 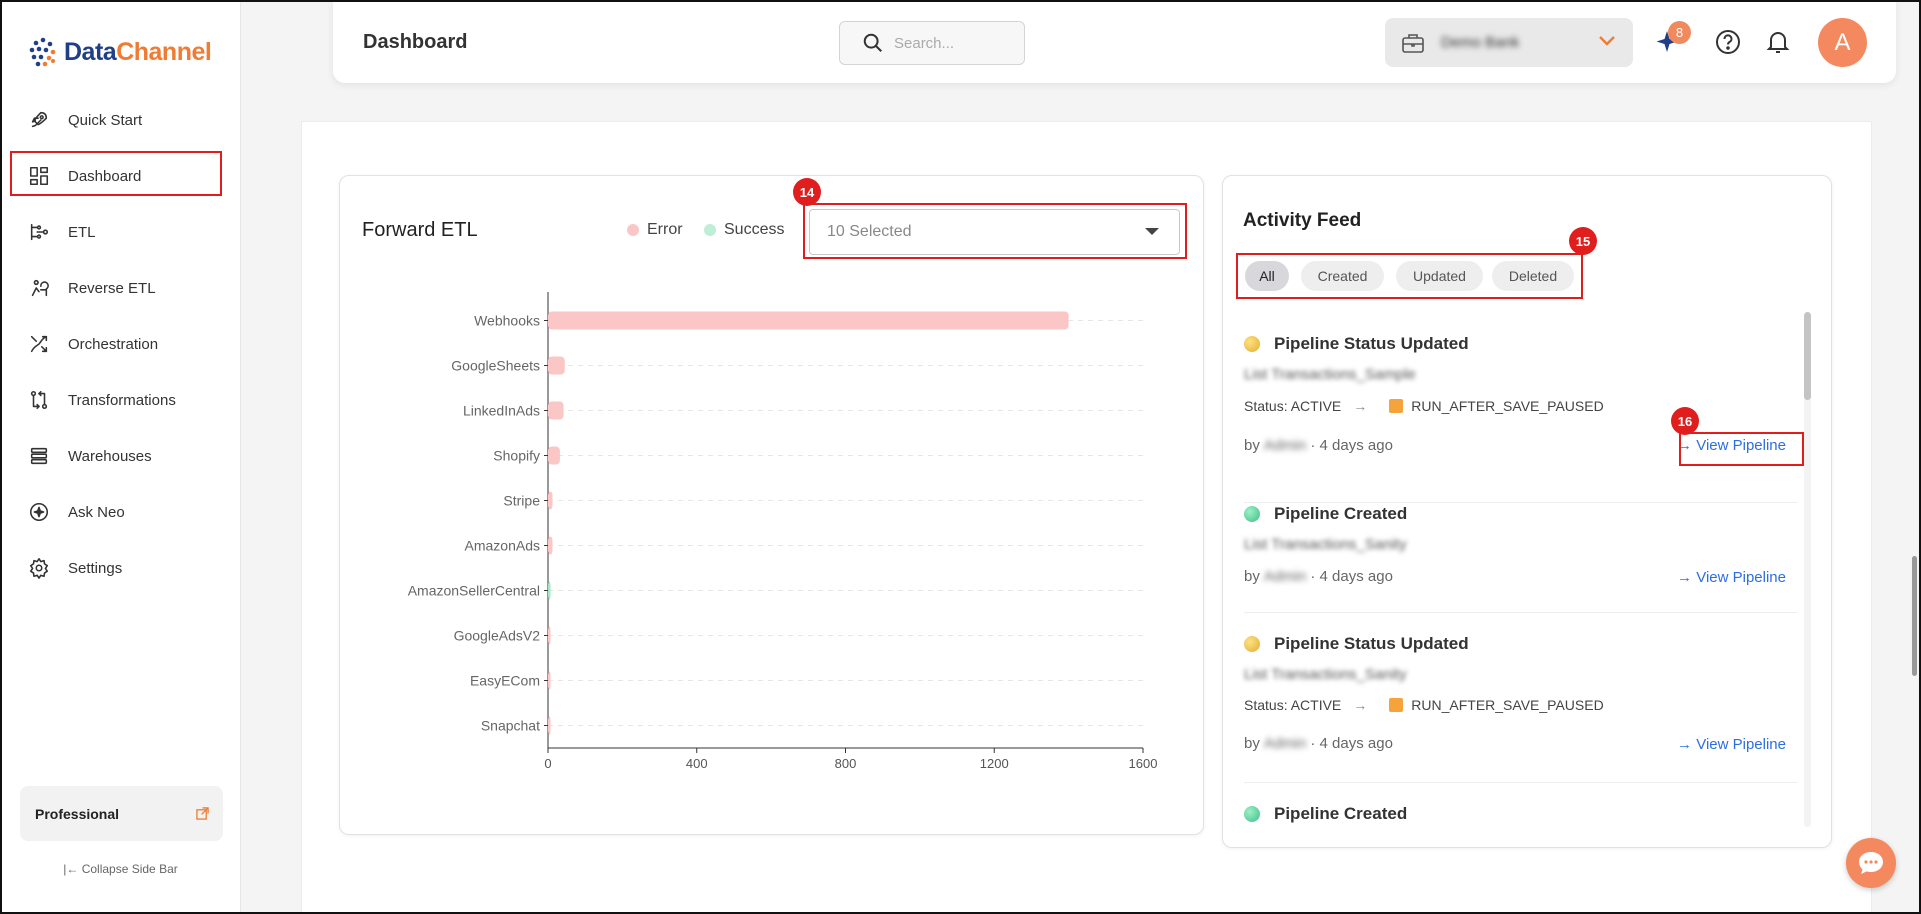 I want to click on chart-bar-success, so click(x=549, y=590).